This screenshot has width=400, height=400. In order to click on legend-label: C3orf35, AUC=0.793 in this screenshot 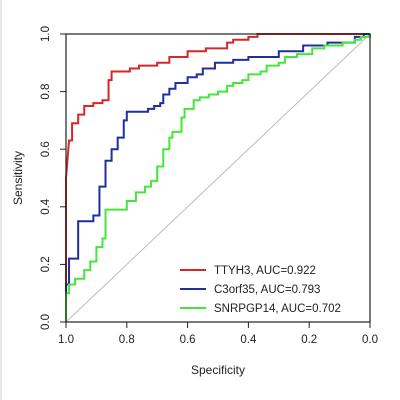, I will do `click(267, 290)`.